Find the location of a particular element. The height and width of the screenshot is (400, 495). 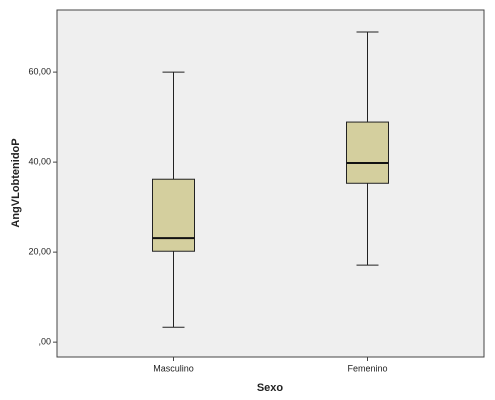

y-tick-label: 40,00 is located at coordinates (39, 161).